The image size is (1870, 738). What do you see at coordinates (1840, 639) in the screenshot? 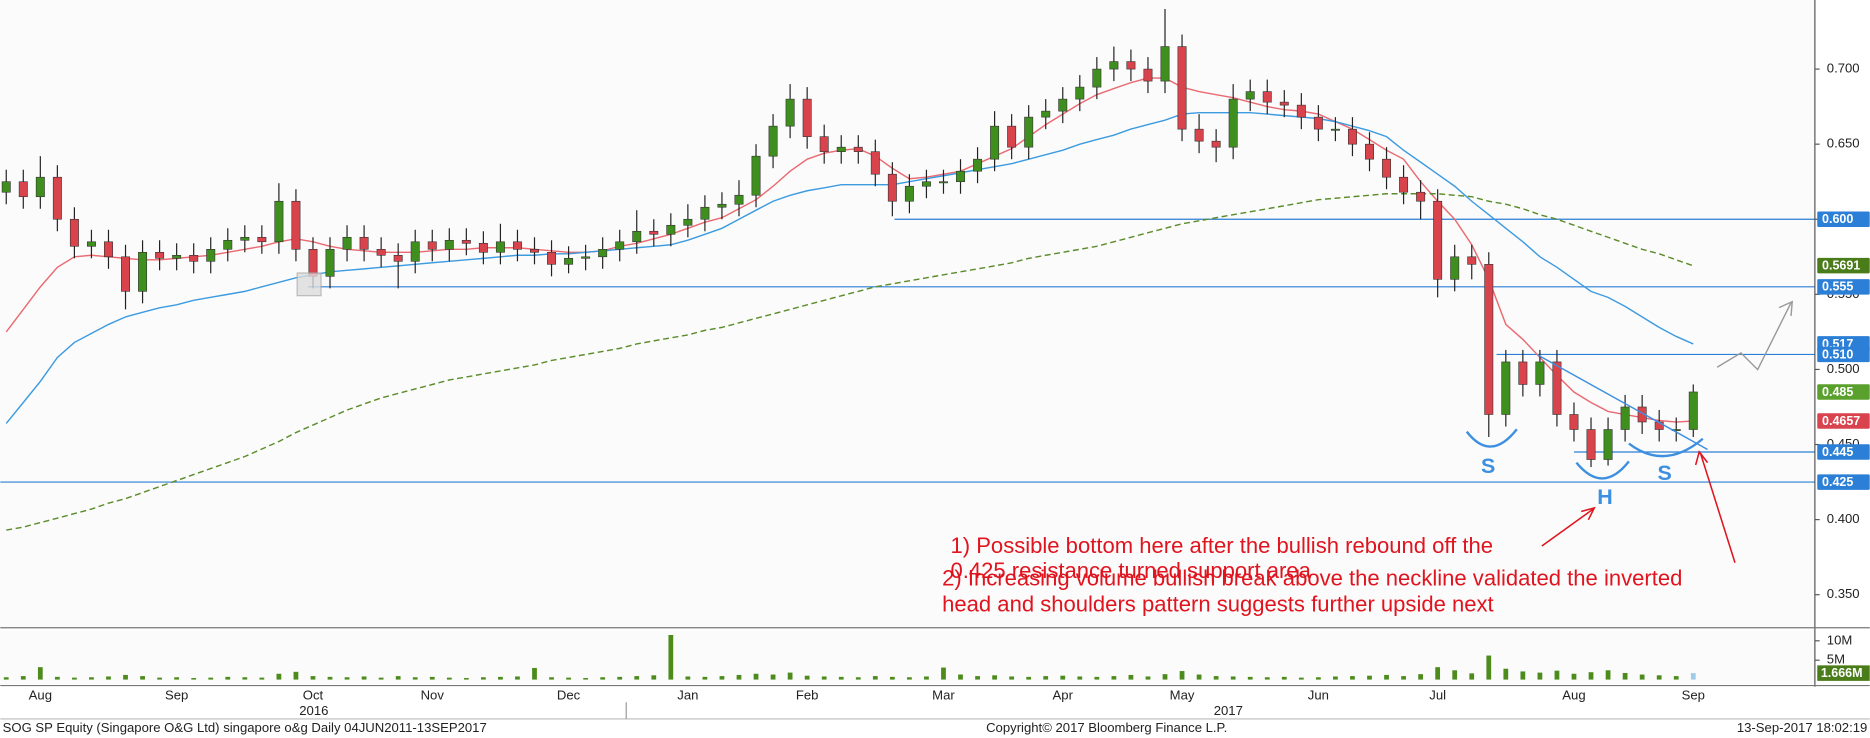
I see `volume-tick-label: 10M` at bounding box center [1840, 639].